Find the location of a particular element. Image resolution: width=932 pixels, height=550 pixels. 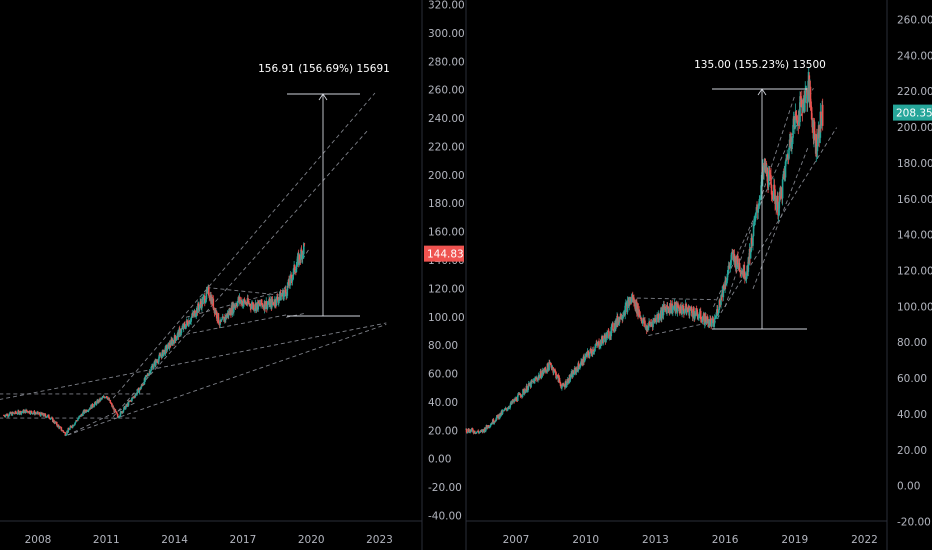

measure-label: 135.00 (155.23%) 13500 is located at coordinates (760, 65).